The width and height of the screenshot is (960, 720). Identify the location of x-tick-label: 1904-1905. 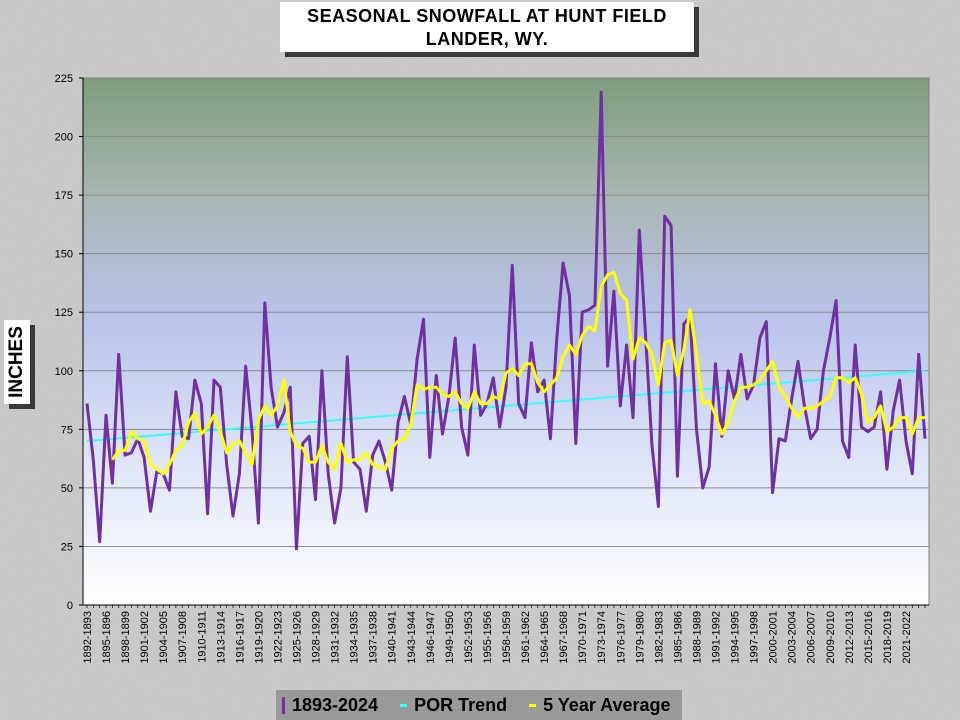
(164, 637).